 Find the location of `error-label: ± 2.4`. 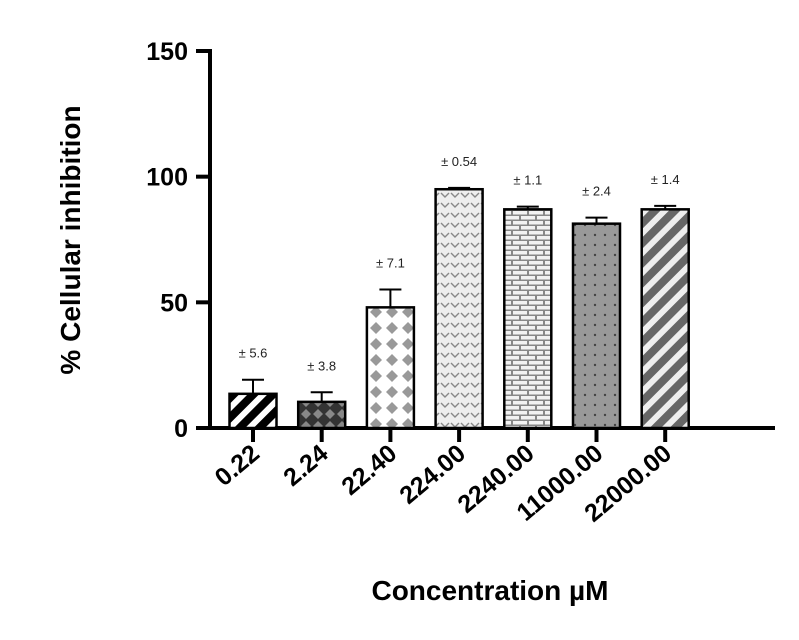

error-label: ± 2.4 is located at coordinates (596, 191).